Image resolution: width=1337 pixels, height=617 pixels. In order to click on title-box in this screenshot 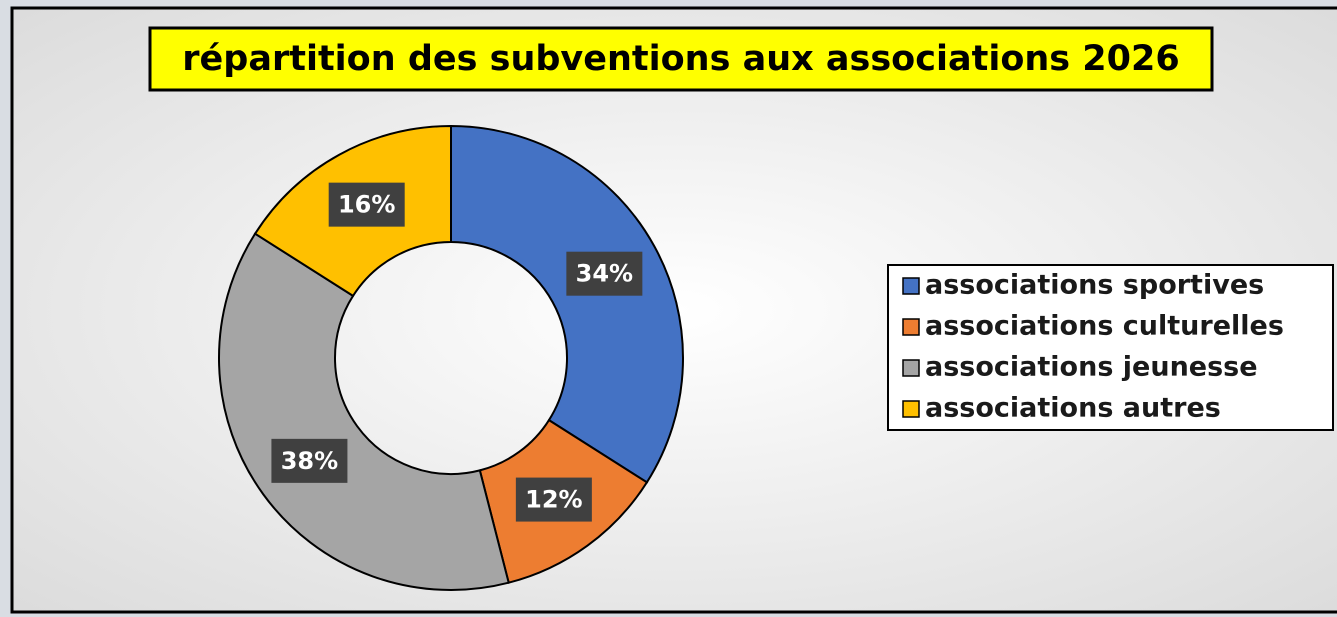, I will do `click(681, 59)`.